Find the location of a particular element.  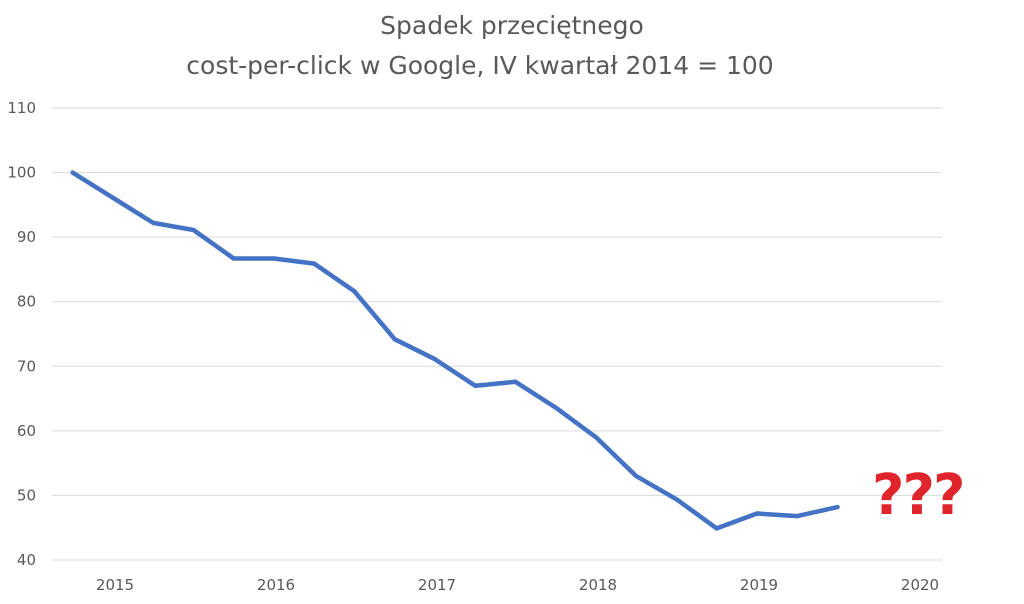

y-tick-label: 80 is located at coordinates (26, 302).